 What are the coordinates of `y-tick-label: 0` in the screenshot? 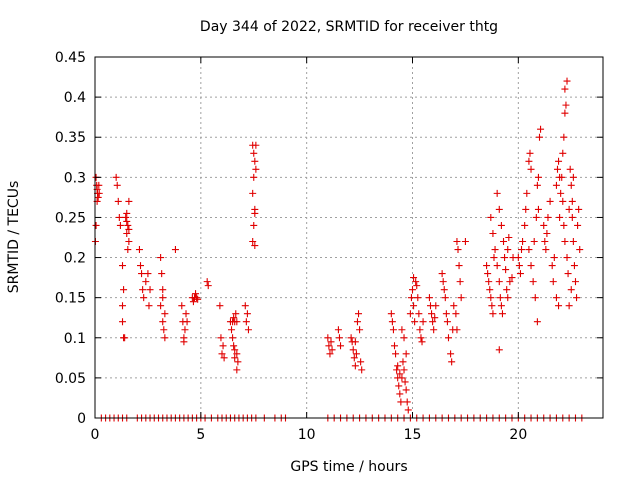 It's located at (81, 419).